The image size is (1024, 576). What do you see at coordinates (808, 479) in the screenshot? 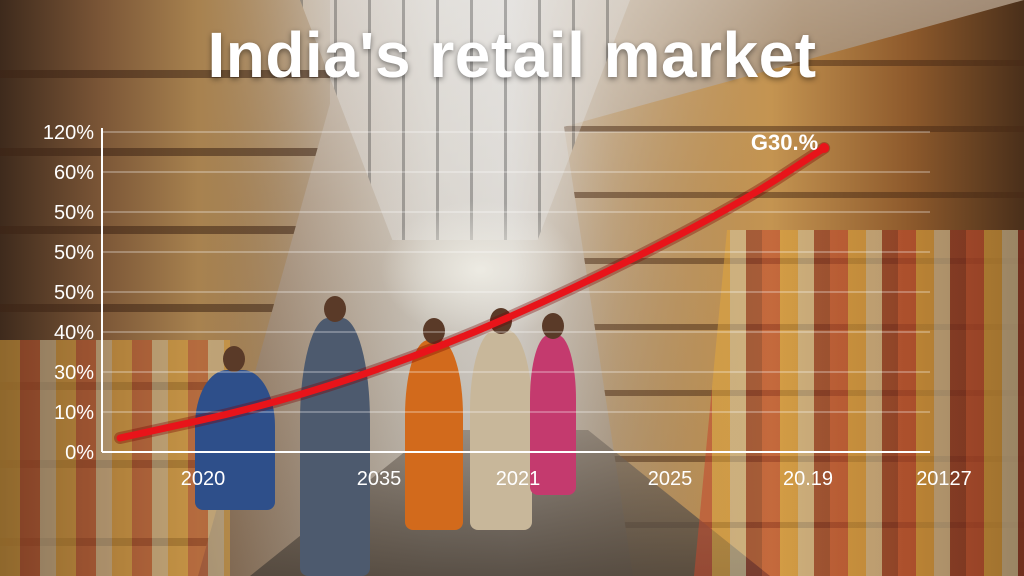
I see `x-tick-label: 20.19` at bounding box center [808, 479].